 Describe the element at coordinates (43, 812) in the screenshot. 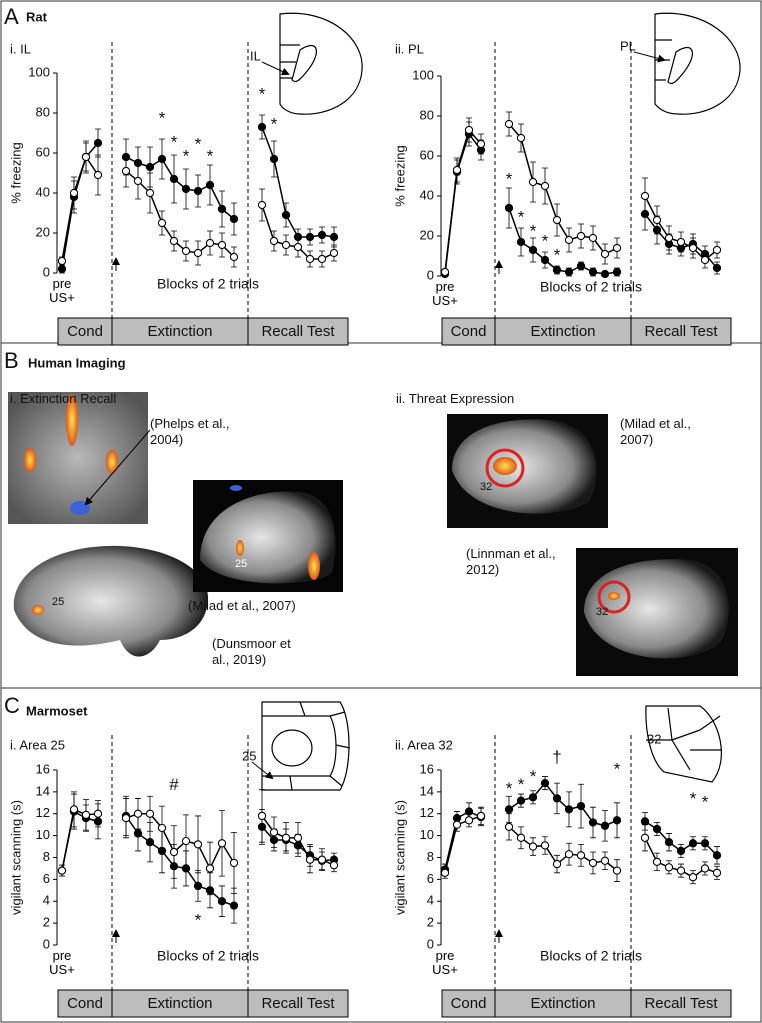

I see `y-tick-label: 12` at that location.